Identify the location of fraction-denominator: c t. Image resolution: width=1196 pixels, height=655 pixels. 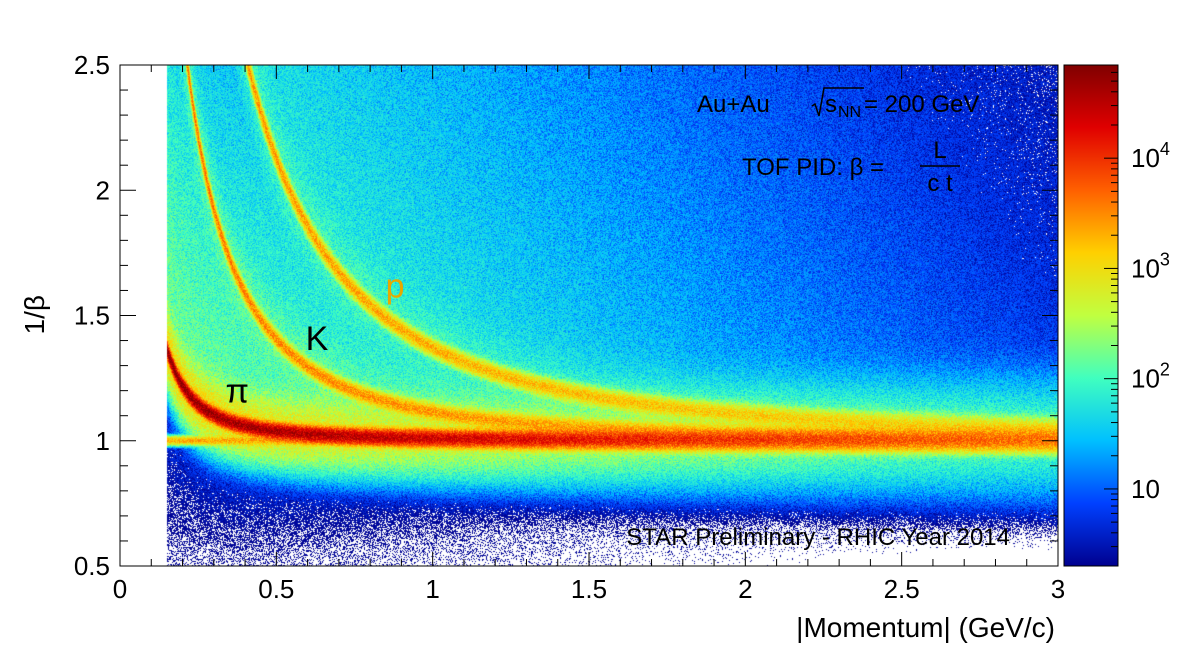
(940, 183).